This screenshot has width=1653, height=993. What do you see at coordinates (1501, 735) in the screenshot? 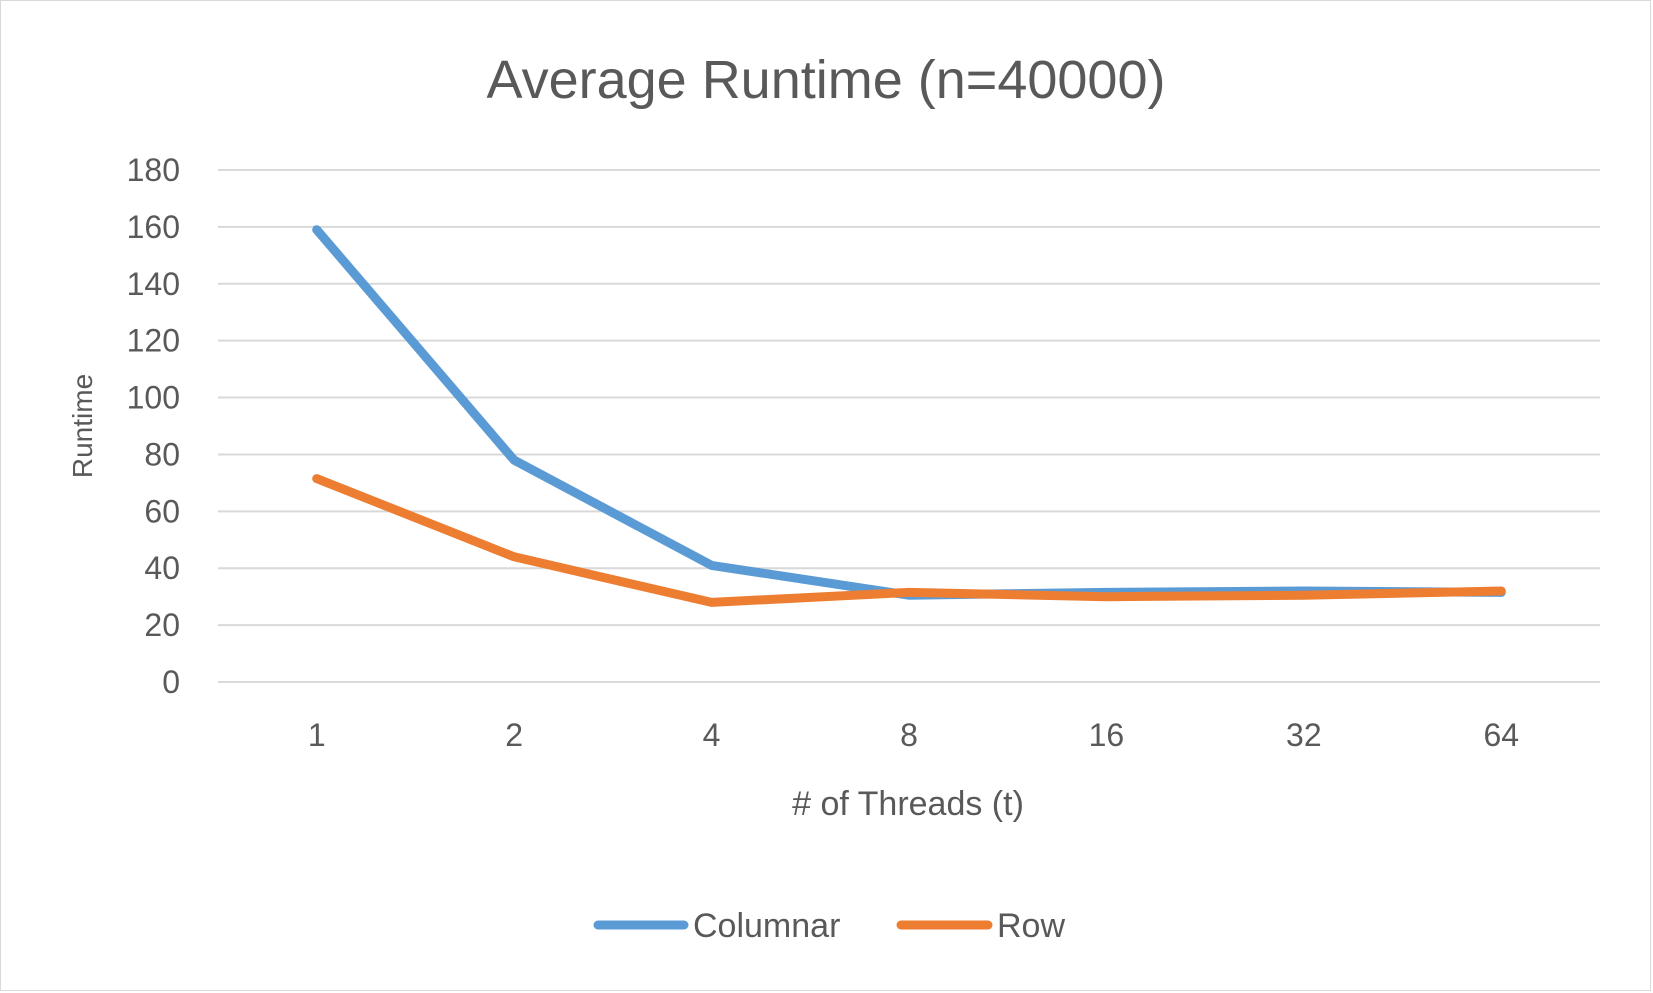
I see `x-tick-label: 64` at bounding box center [1501, 735].